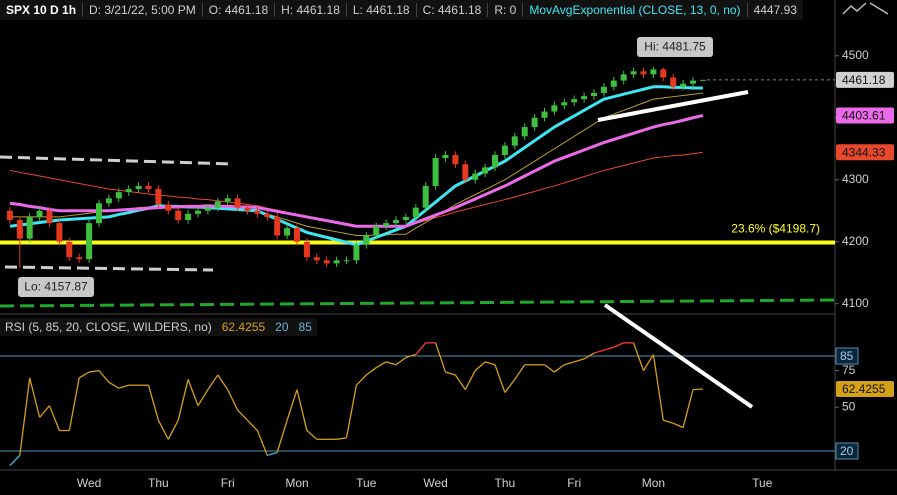 The height and width of the screenshot is (495, 897). I want to click on level-badge, so click(847, 451).